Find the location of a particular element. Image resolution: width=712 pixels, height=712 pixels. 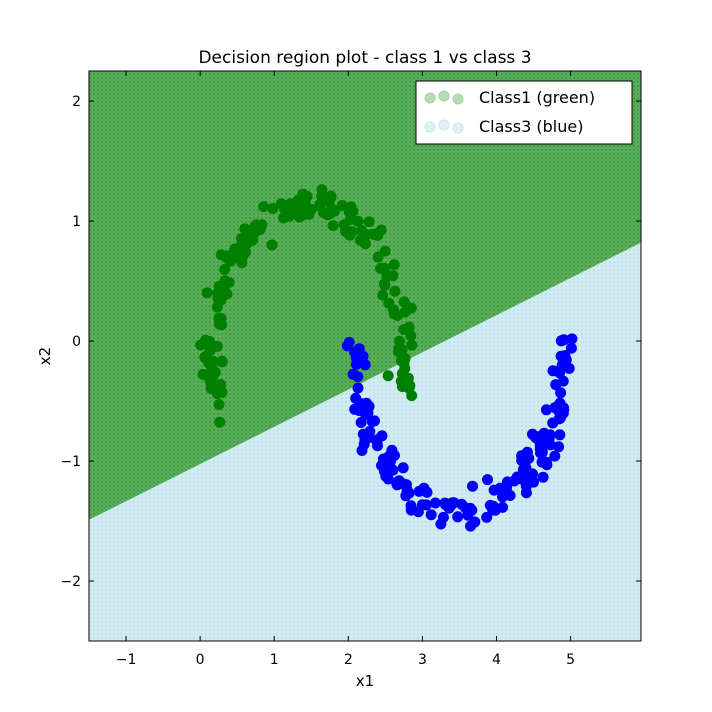

y-tick-label: −1 is located at coordinates (70, 462).